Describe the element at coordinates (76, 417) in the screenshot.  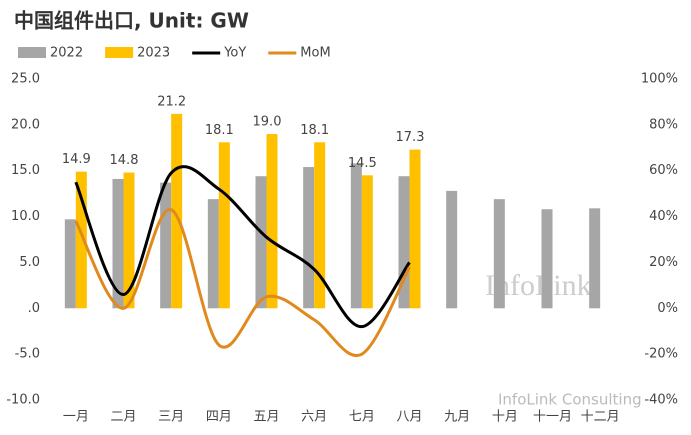
I see `x-tick-label: 一月` at that location.